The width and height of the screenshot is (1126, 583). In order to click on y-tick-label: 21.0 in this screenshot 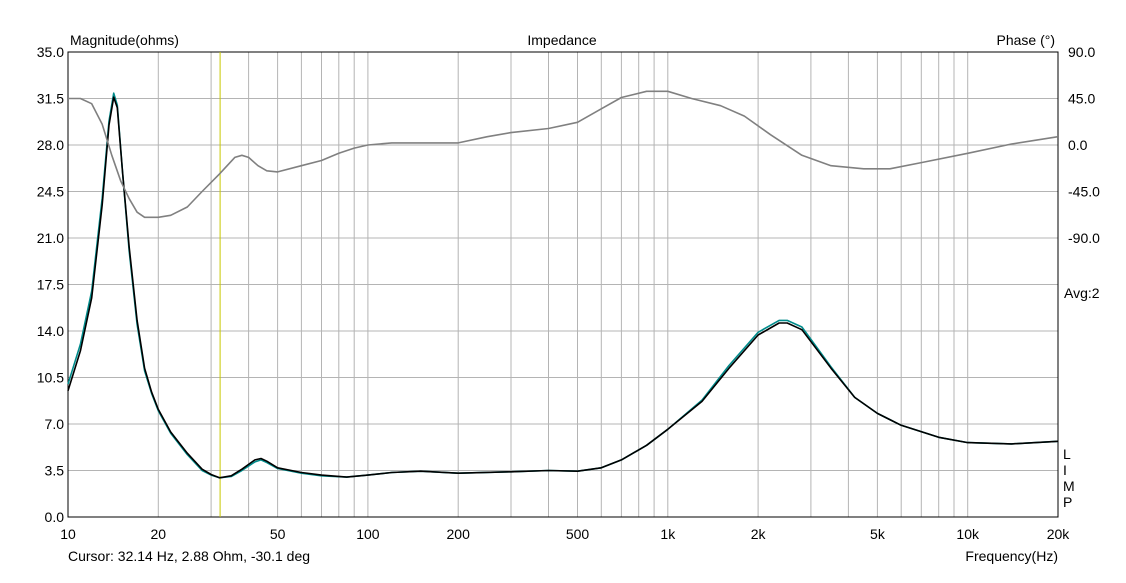, I will do `click(50, 238)`.